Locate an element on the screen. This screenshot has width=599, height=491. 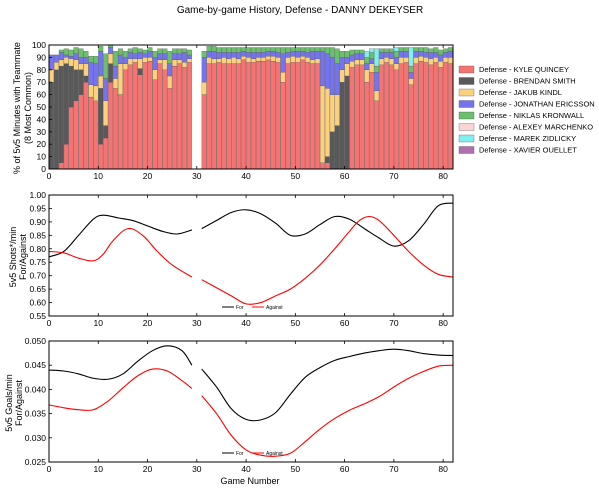
shots-ytick-label: 0.60 is located at coordinates (37, 303).